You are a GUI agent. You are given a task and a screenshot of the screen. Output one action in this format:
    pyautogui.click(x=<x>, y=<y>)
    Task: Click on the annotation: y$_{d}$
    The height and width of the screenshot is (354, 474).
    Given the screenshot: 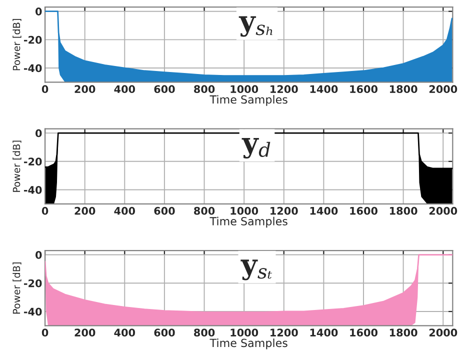 What is the action you would take?
    pyautogui.click(x=256, y=148)
    